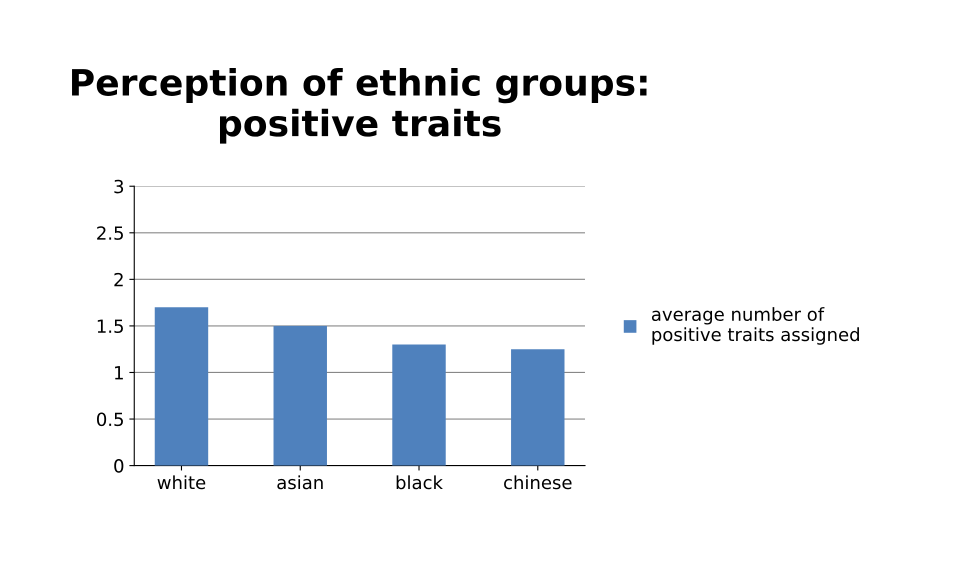 This screenshot has height=582, width=959. What do you see at coordinates (300, 482) in the screenshot?
I see `x-tick-label: asian` at bounding box center [300, 482].